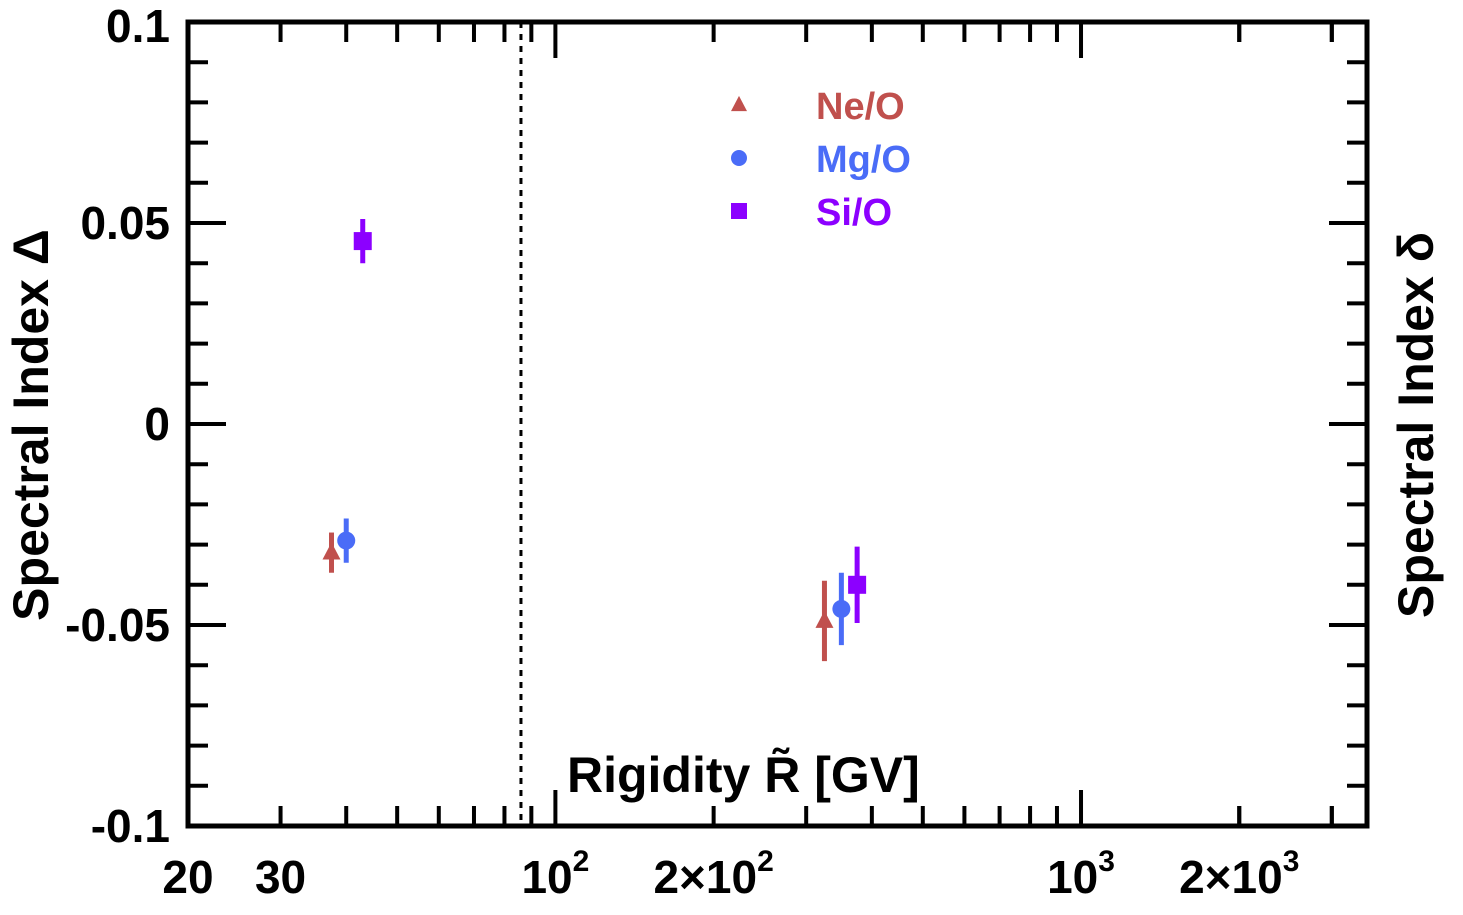 Image resolution: width=1463 pixels, height=915 pixels. Describe the element at coordinates (854, 213) in the screenshot. I see `legend-label: Si/O` at that location.